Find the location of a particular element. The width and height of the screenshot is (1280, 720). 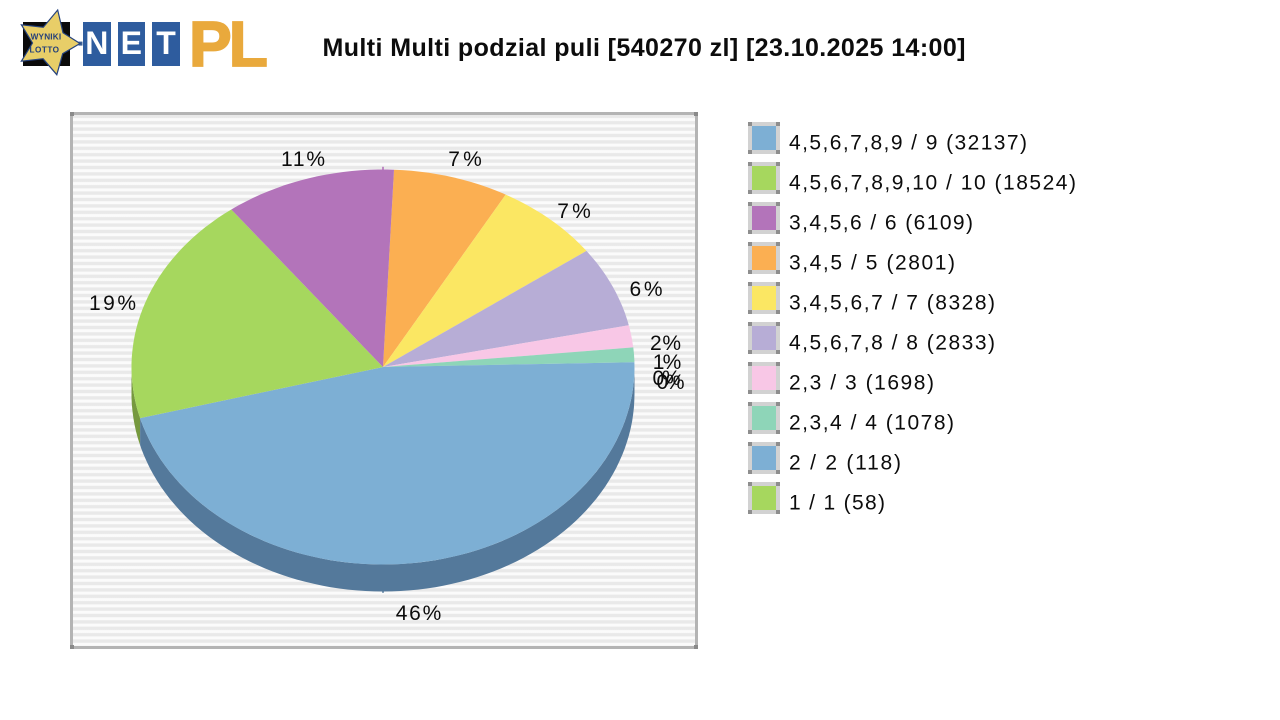

svg-text: 2 / 2 (118) is located at coordinates (845, 463).